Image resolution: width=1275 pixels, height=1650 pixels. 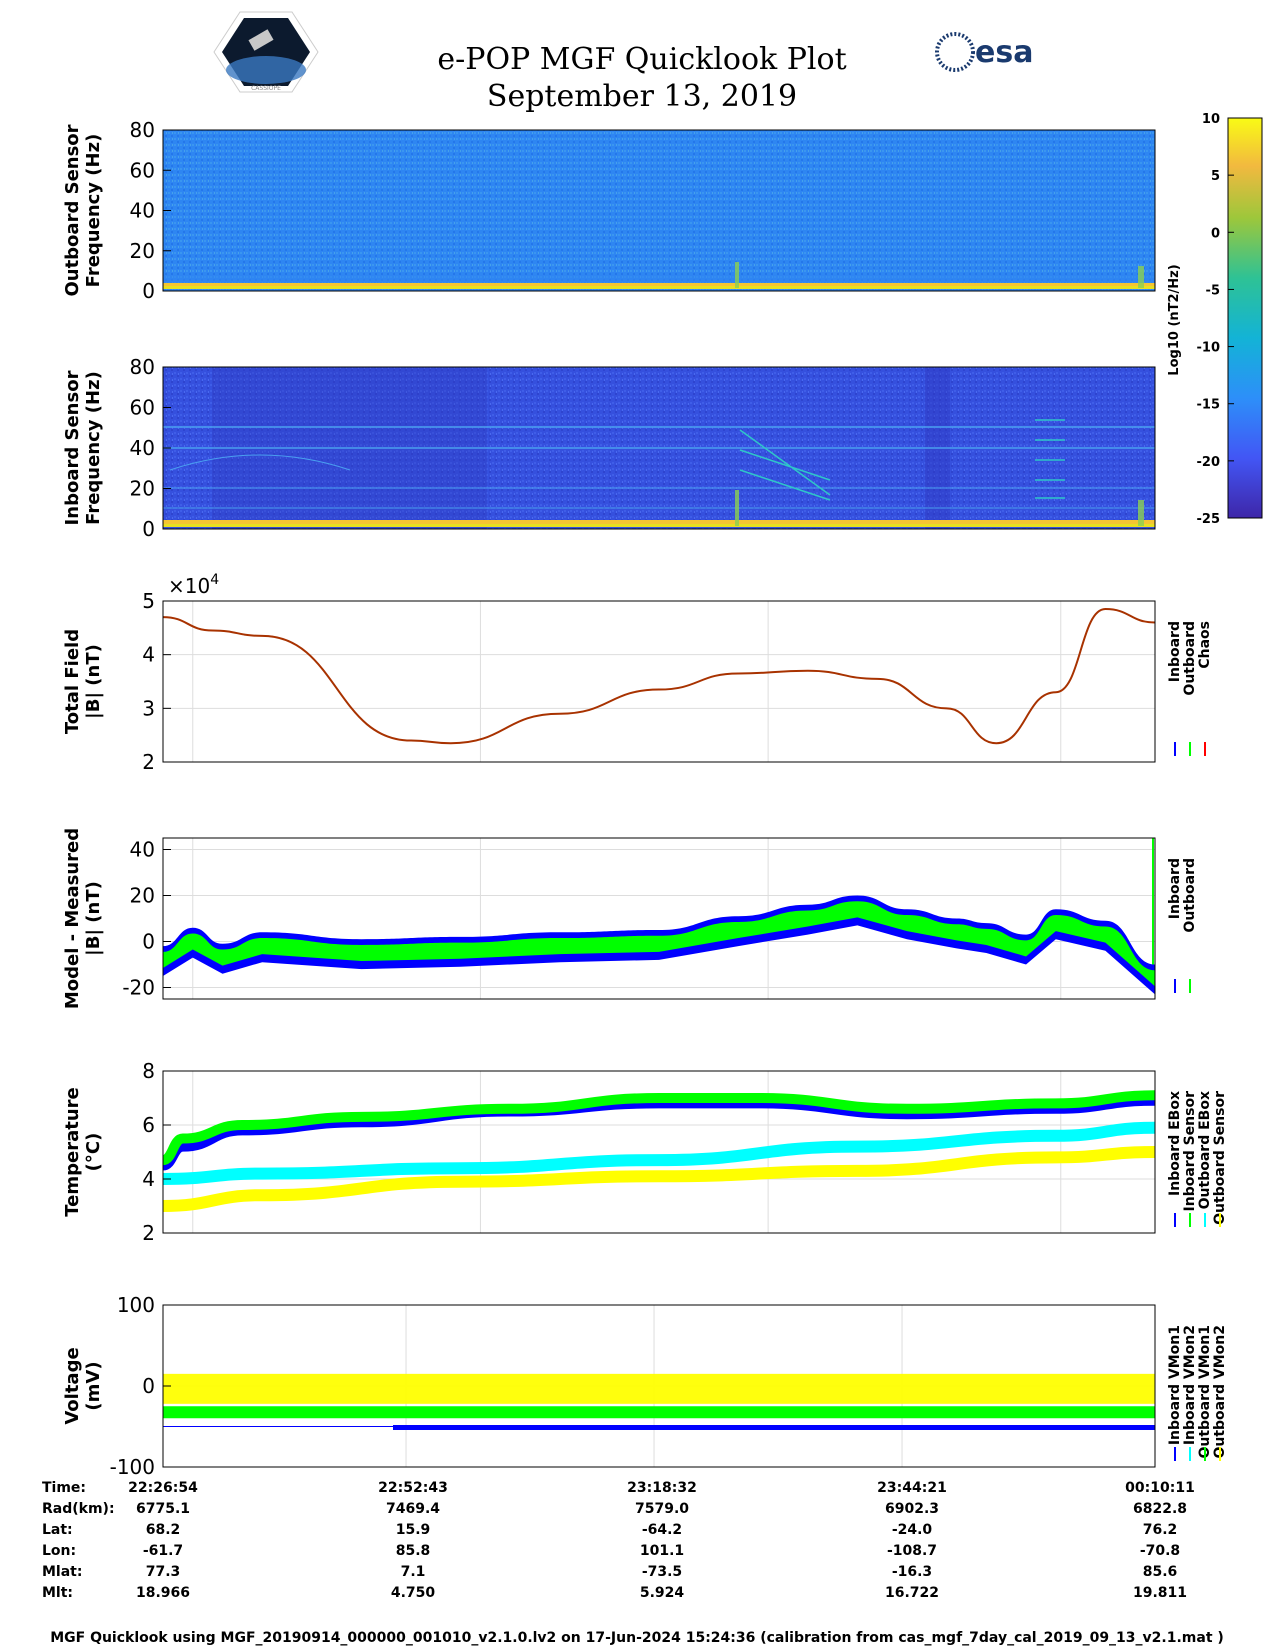 I want to click on ephemeris-cell: 85.8, so click(x=413, y=1551).